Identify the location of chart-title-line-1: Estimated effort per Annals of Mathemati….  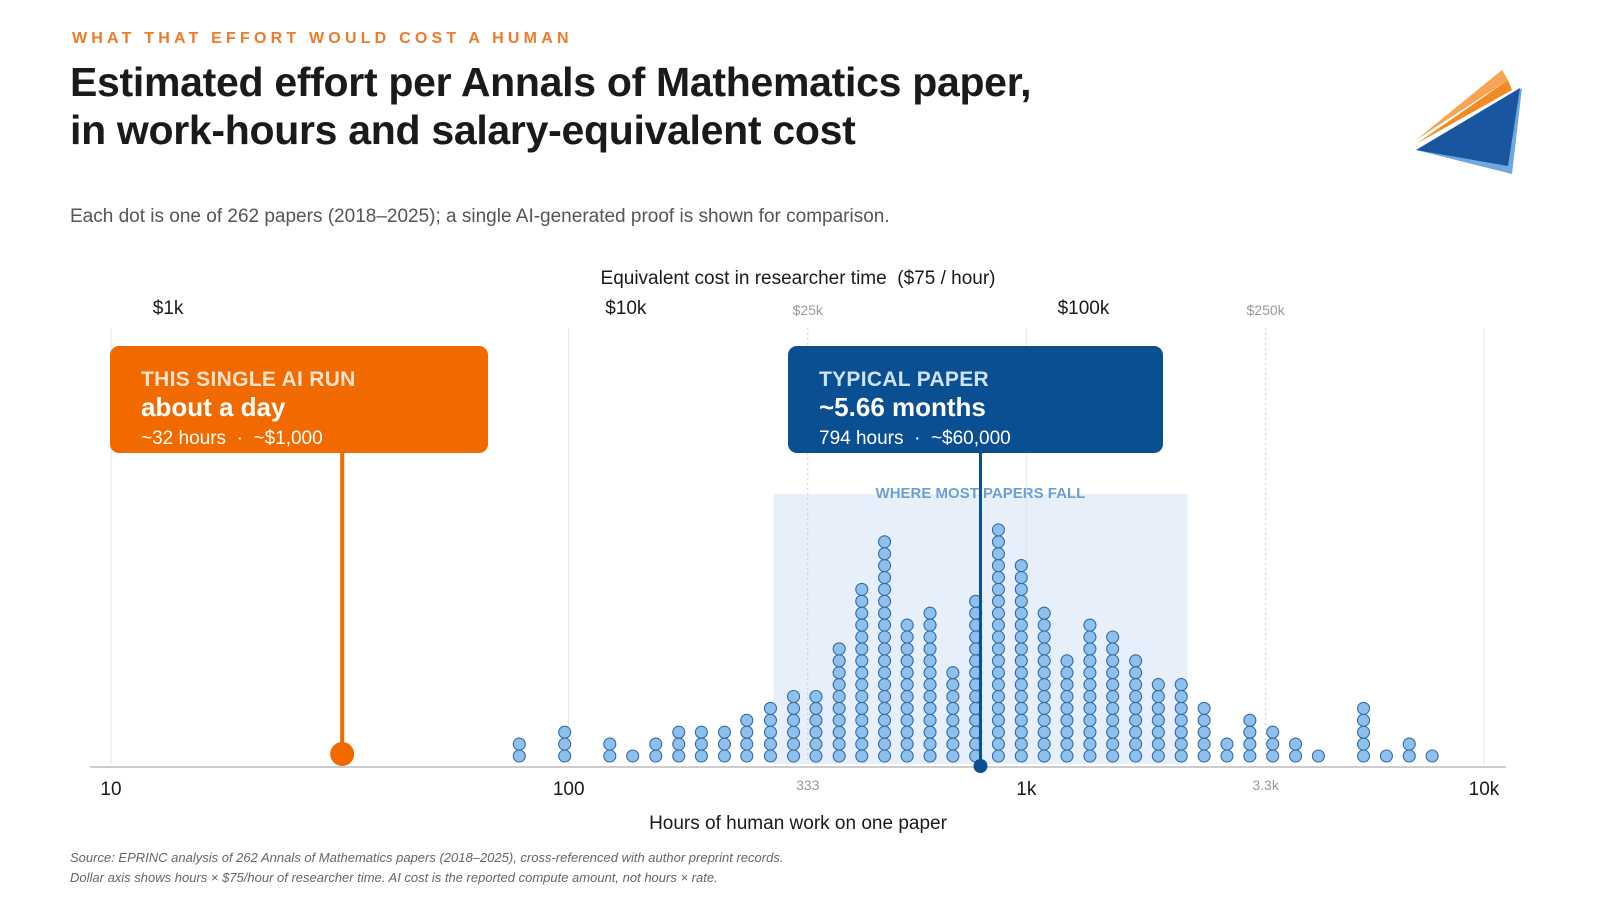
(551, 82).